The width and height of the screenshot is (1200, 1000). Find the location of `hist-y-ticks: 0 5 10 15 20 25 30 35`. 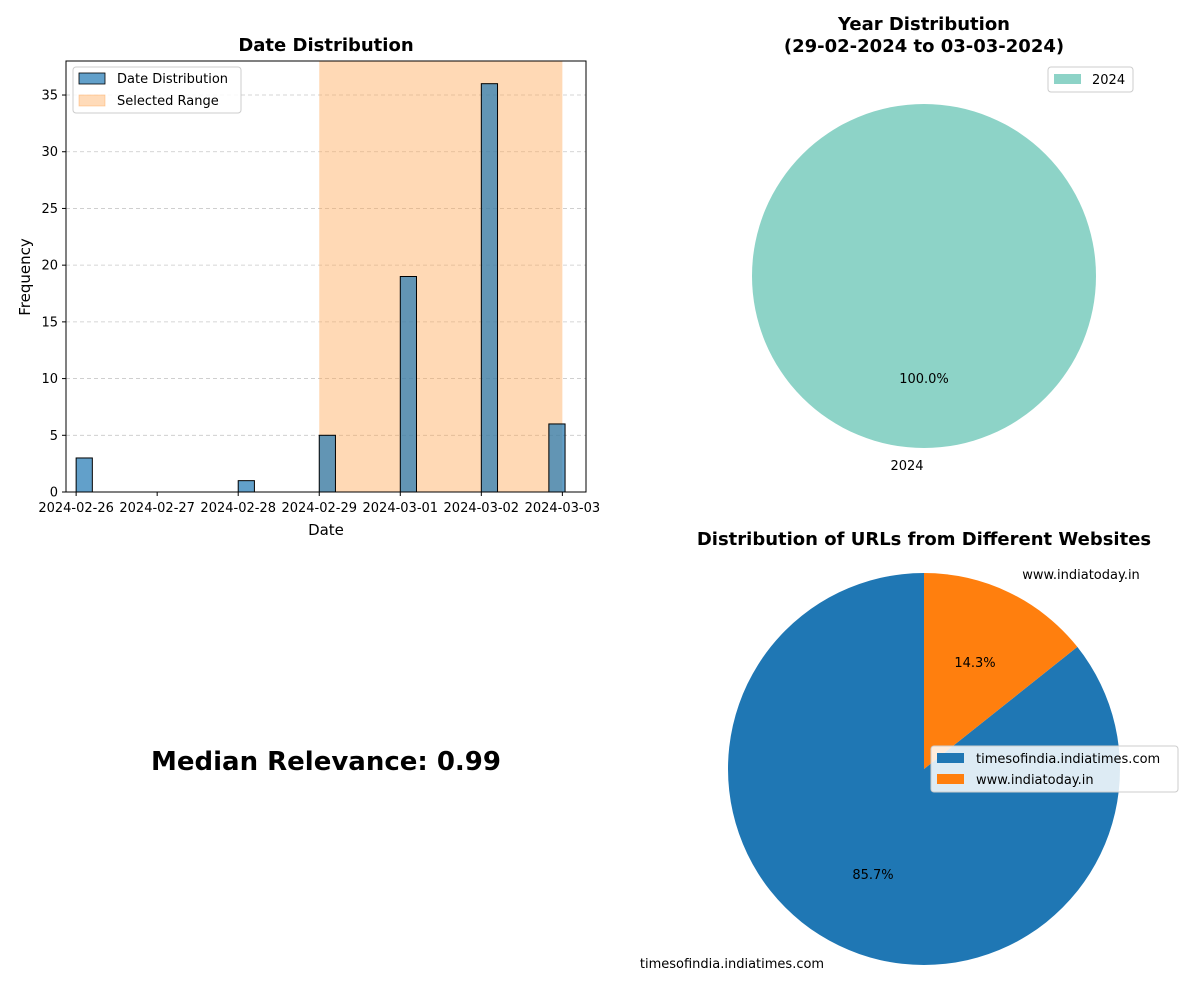

hist-y-ticks: 0 5 10 15 20 25 30 35 is located at coordinates (53, 295).